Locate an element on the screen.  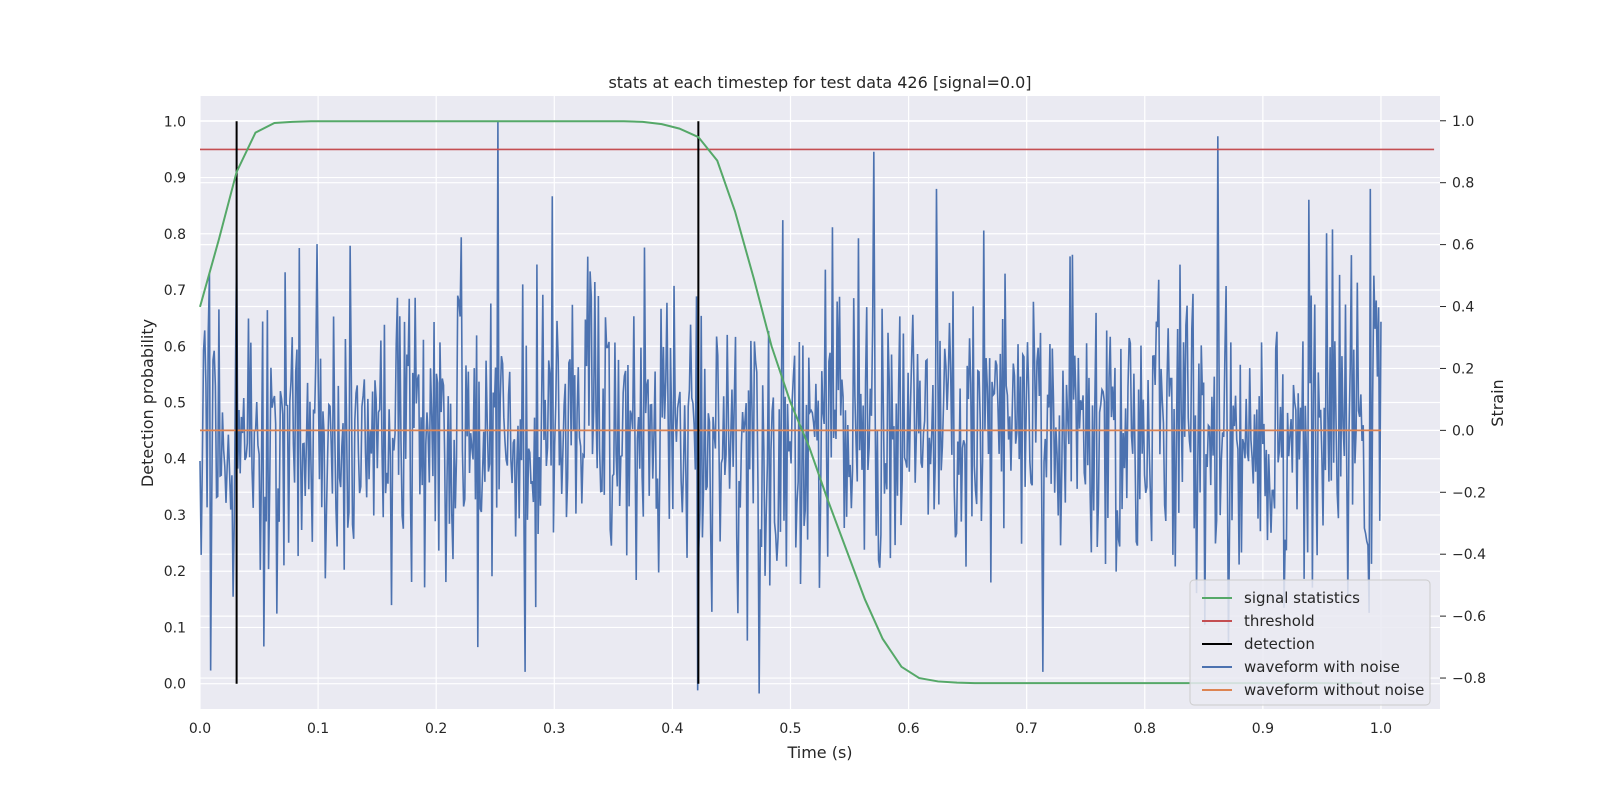
y-left-tick-label: 0.1 is located at coordinates (175, 628).